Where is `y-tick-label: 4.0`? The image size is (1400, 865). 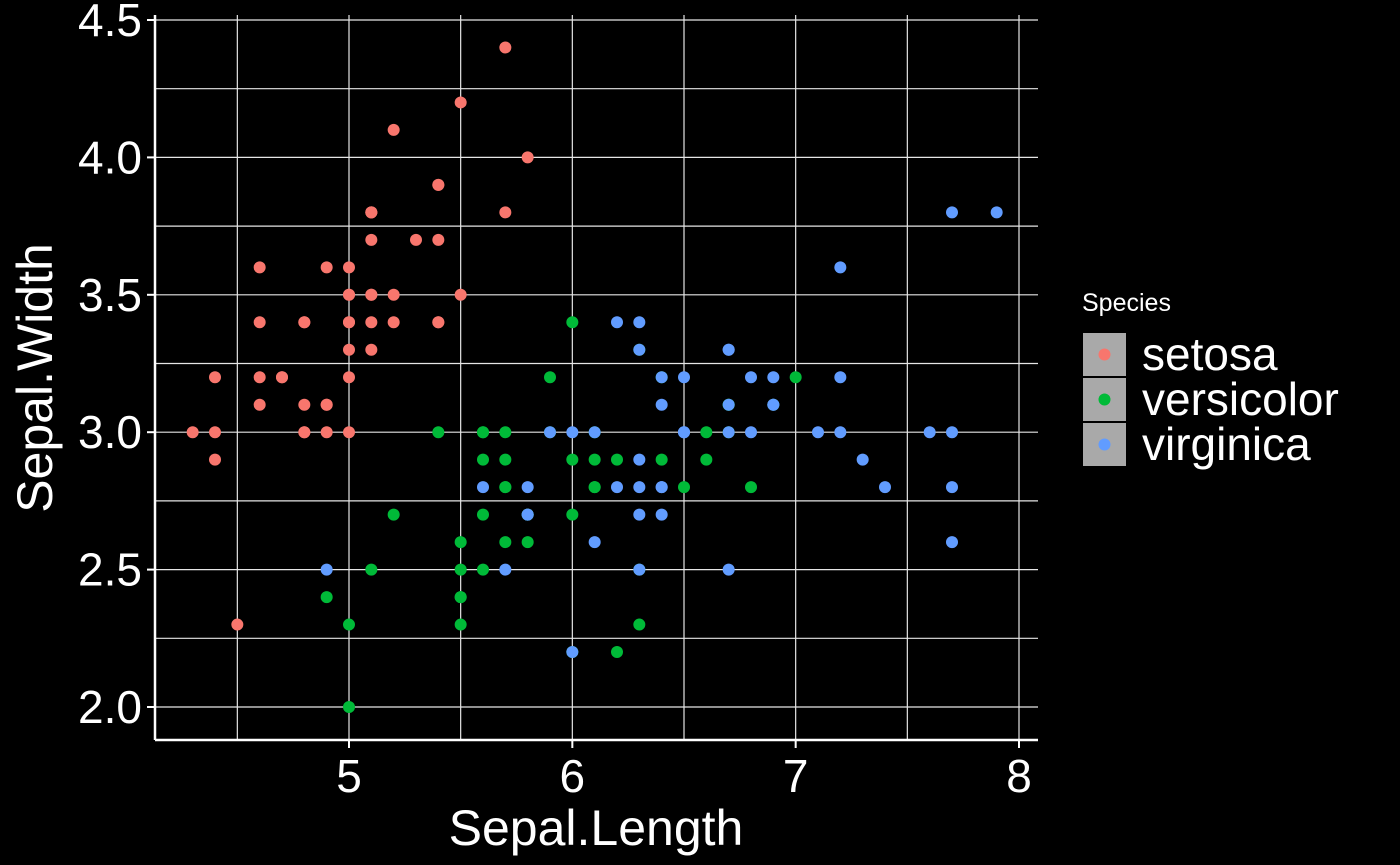 y-tick-label: 4.0 is located at coordinates (110, 157).